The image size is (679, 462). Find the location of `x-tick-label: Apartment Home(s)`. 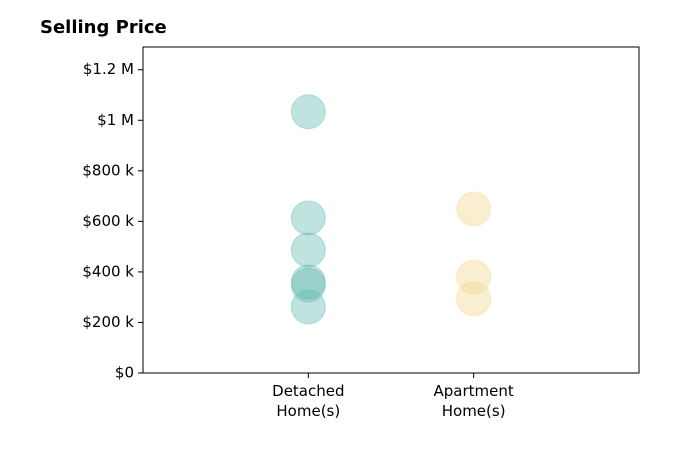

x-tick-label: Apartment Home(s) is located at coordinates (473, 401).